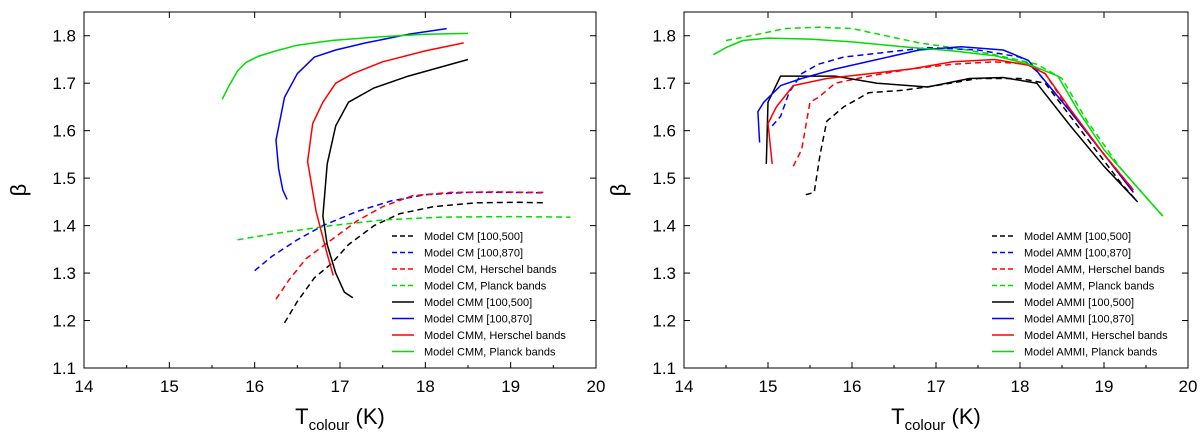 The height and width of the screenshot is (436, 1200). I want to click on legend-label: Model AMM, Herschel bands, so click(1094, 270).